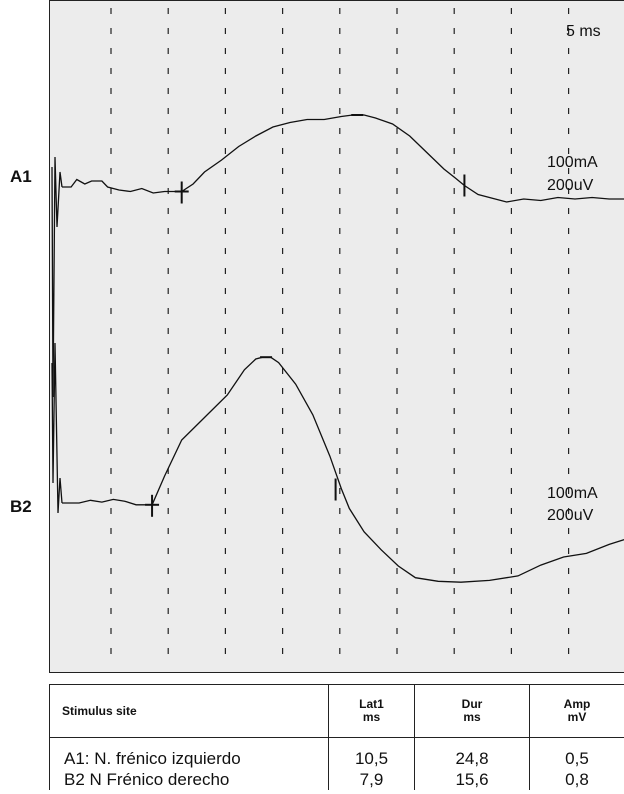 This screenshot has width=624, height=794. Describe the element at coordinates (577, 717) in the screenshot. I see `header-amp-unit: mV` at that location.